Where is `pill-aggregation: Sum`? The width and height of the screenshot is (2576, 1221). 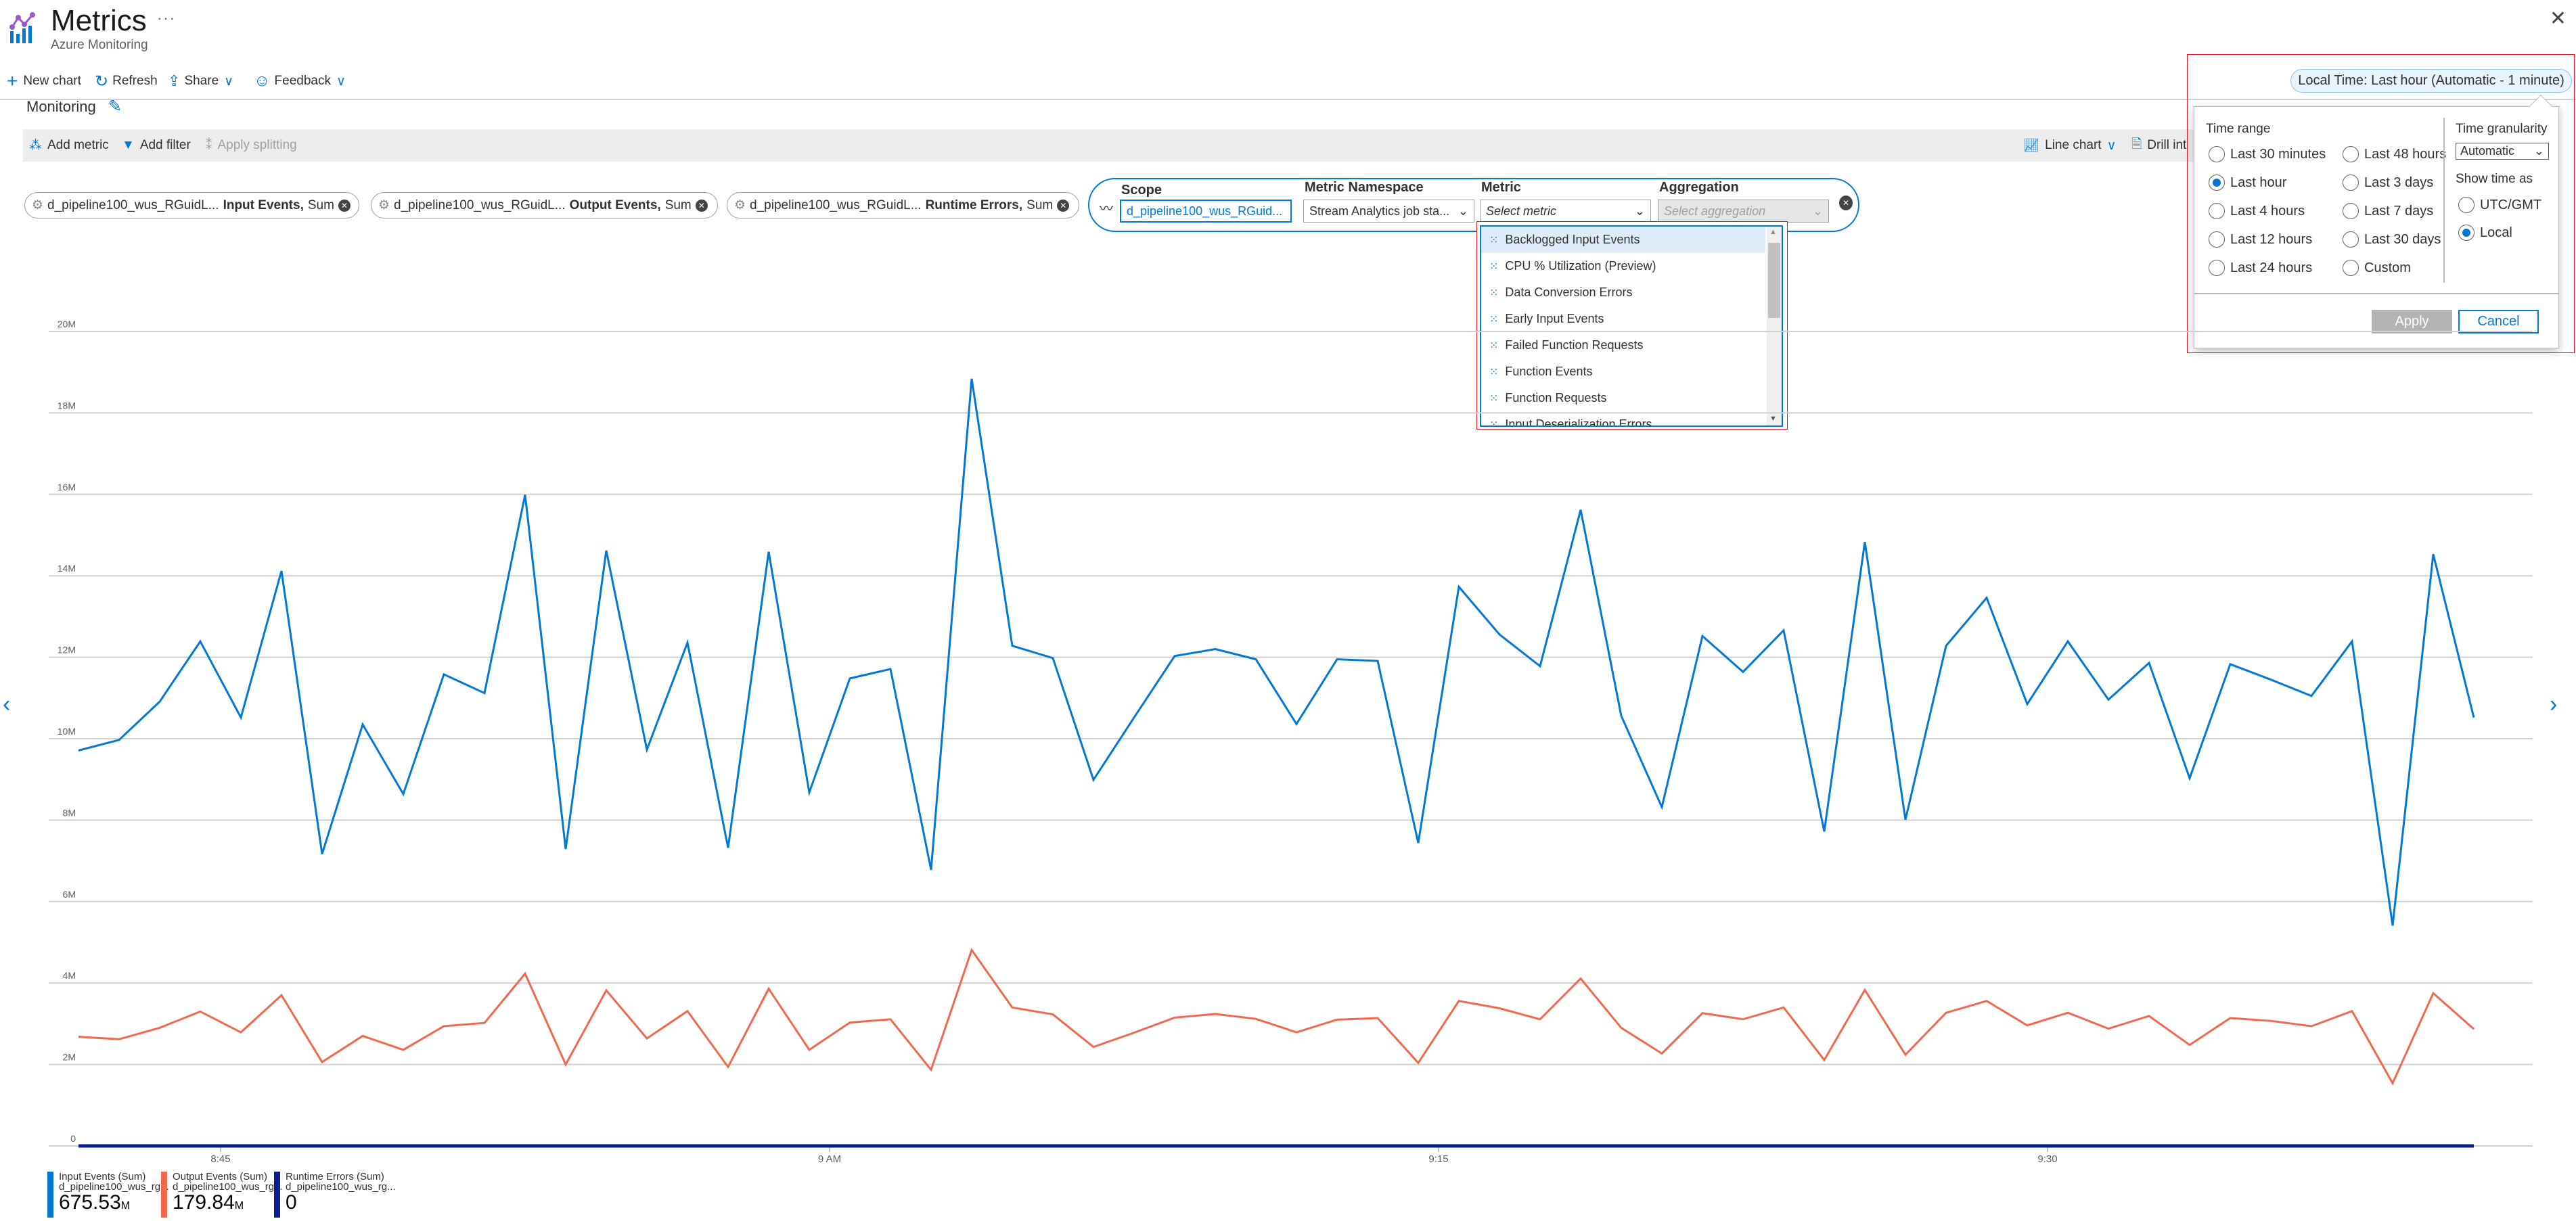 pill-aggregation: Sum is located at coordinates (1040, 205).